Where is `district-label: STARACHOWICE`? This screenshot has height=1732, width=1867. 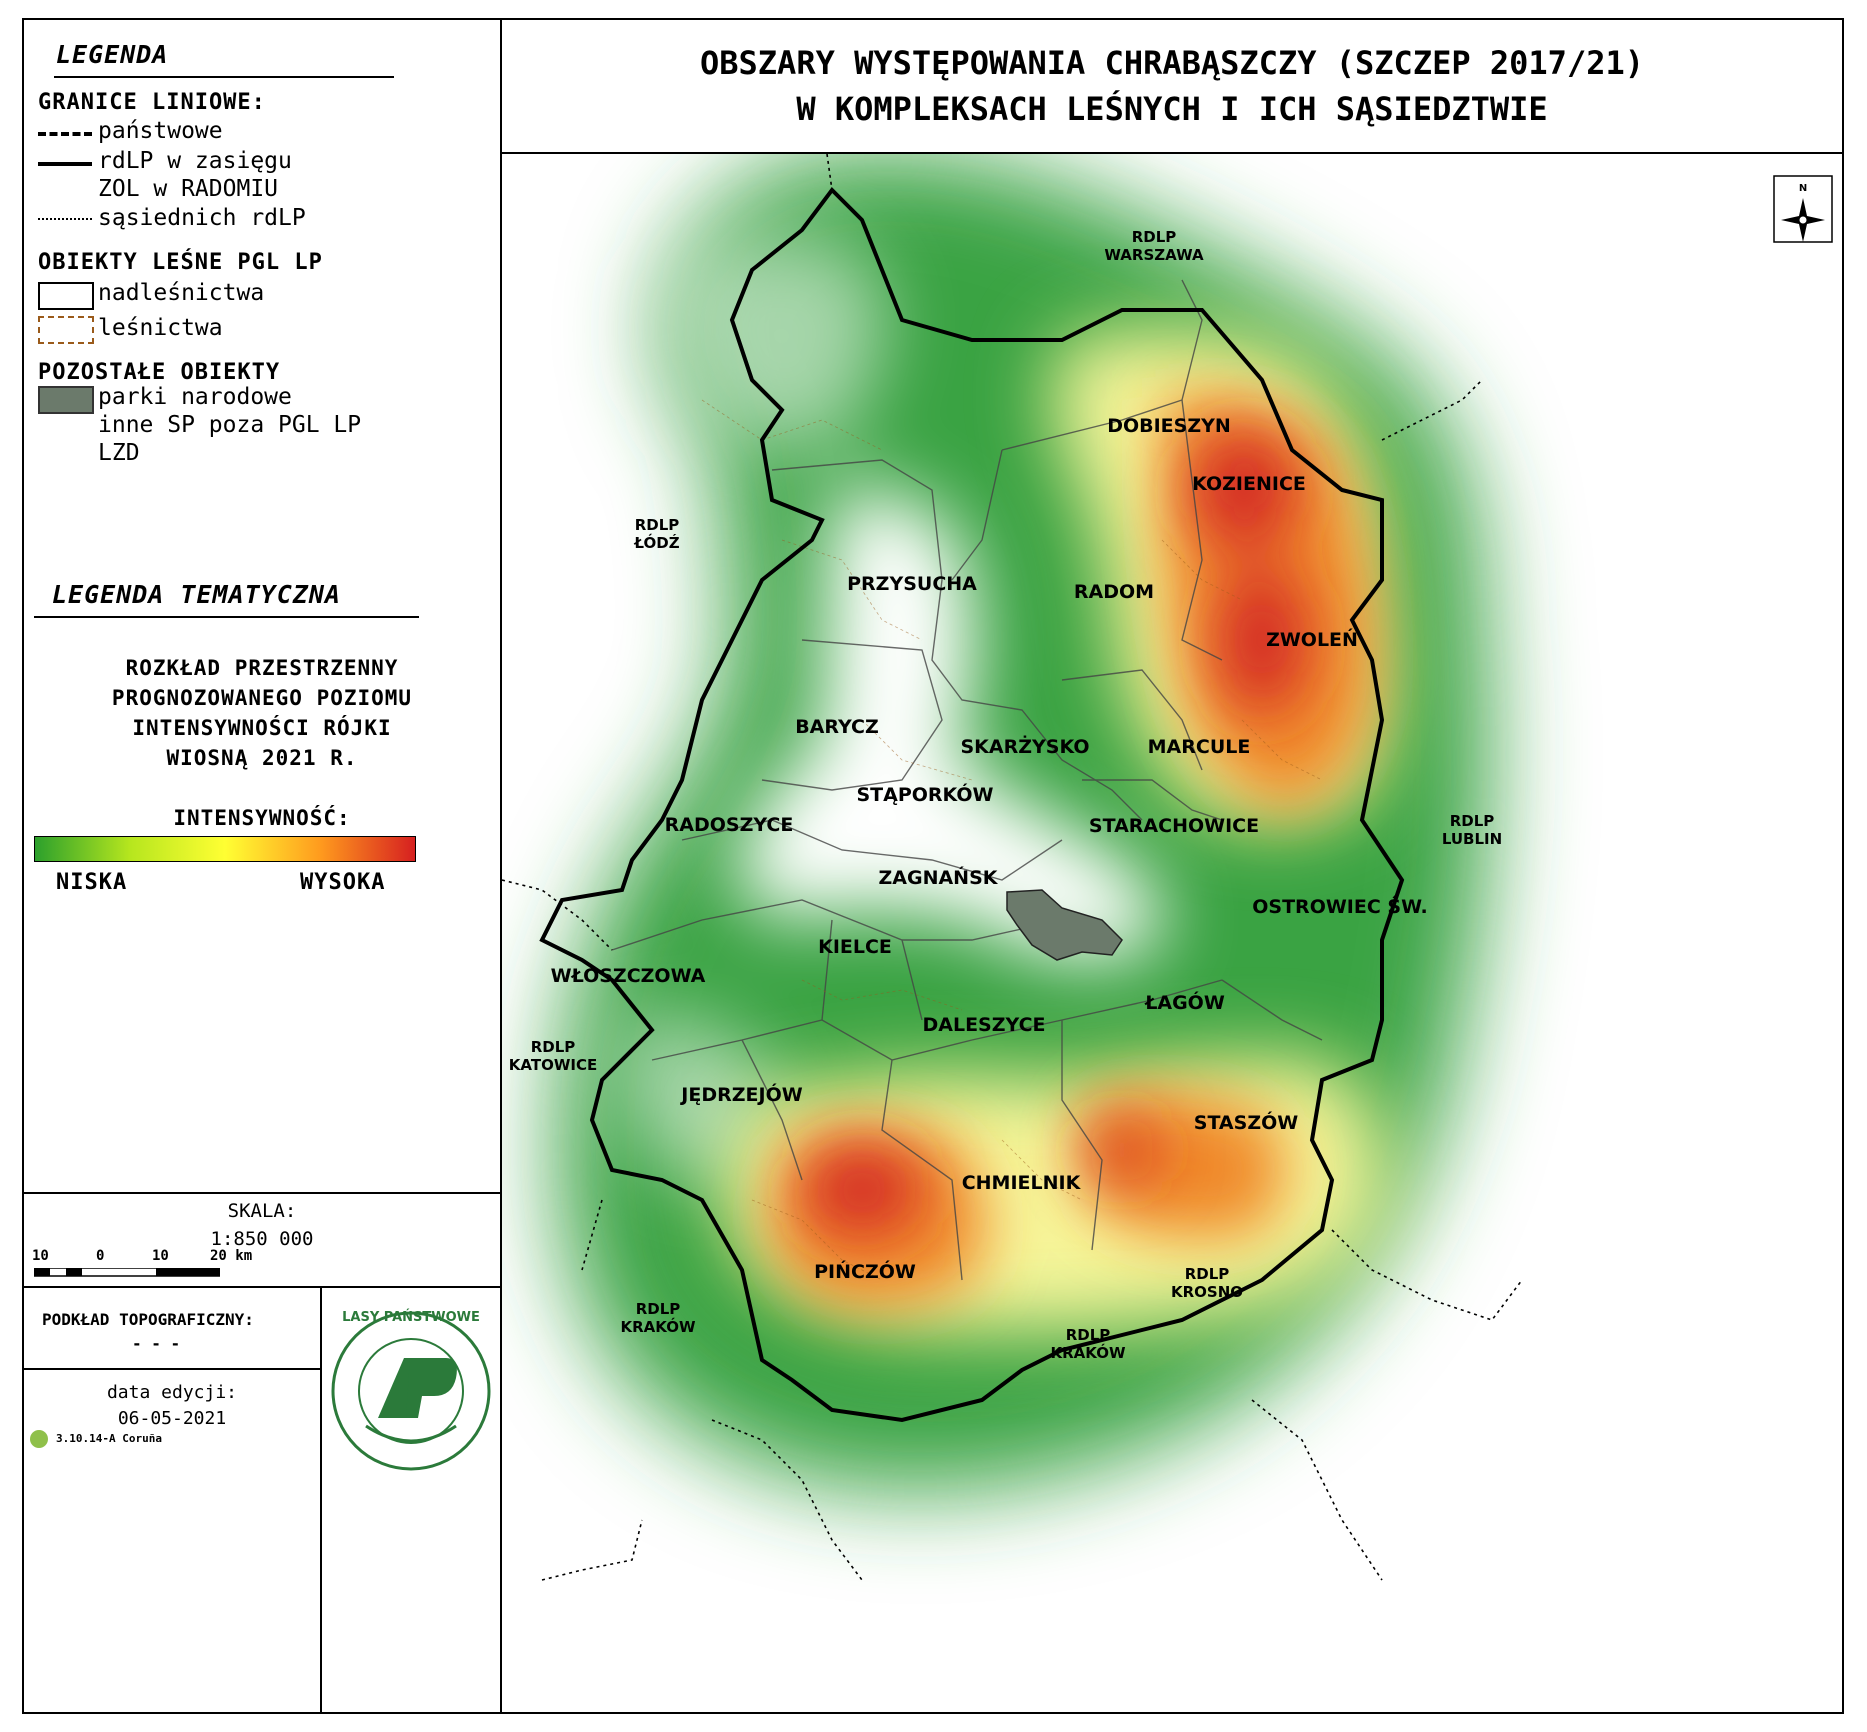 district-label: STARACHOWICE is located at coordinates (1174, 826).